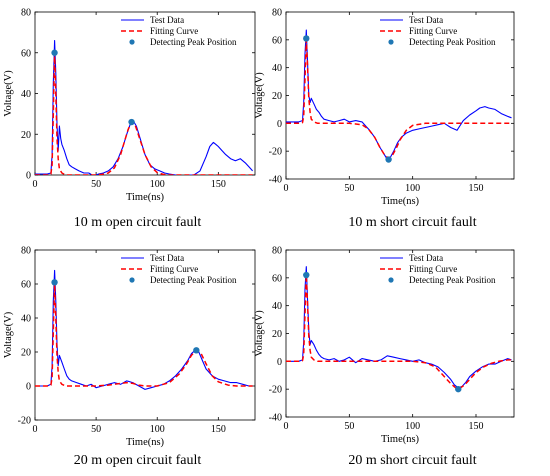  What do you see at coordinates (137, 460) in the screenshot?
I see `caption-panel-3: 20 m open circuit fault` at bounding box center [137, 460].